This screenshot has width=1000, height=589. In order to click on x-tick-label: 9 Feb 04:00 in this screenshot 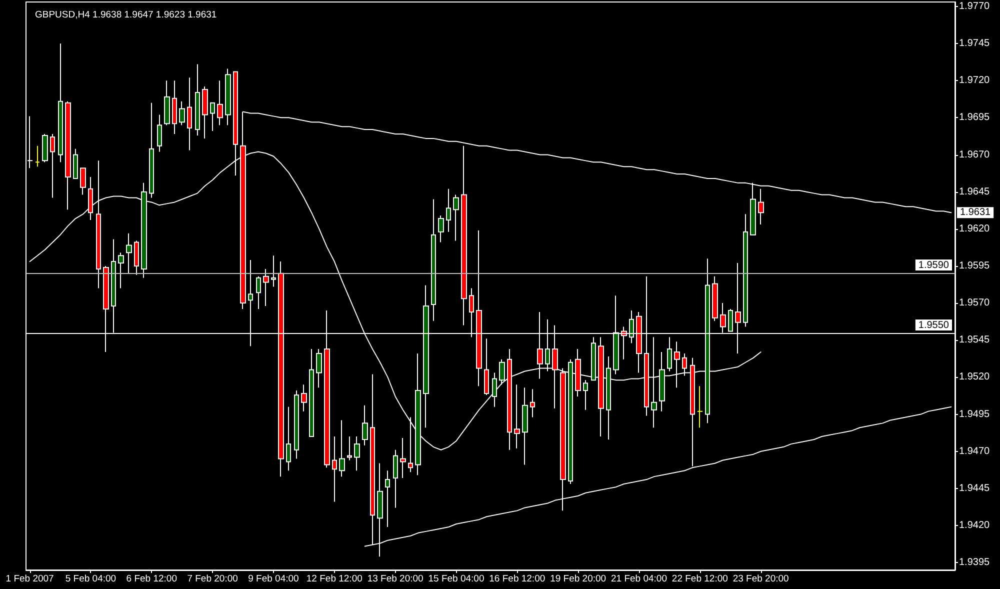, I will do `click(273, 579)`.